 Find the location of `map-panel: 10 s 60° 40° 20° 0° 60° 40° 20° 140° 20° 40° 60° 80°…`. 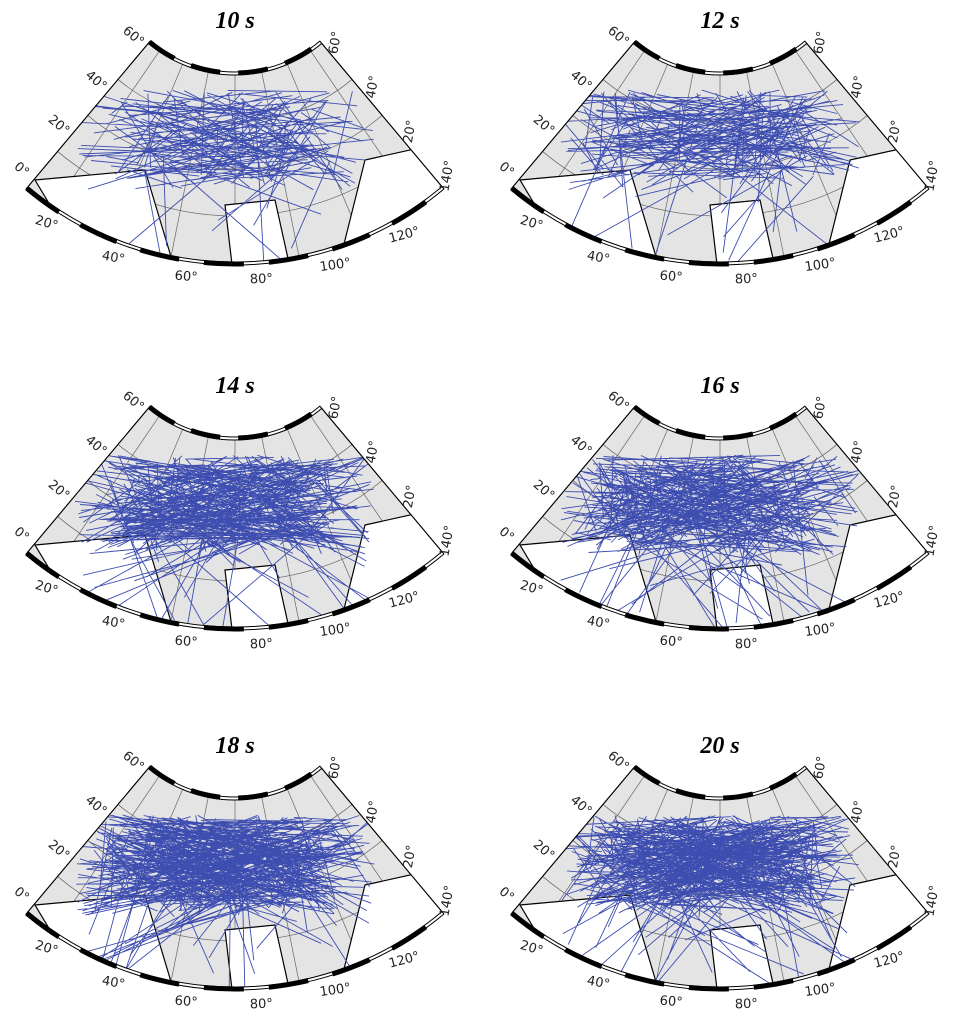

map-panel: 10 s 60° 40° 20° 0° 60° 40° 20° 140° 20° 40° 60° 80°… is located at coordinates (234, 148).